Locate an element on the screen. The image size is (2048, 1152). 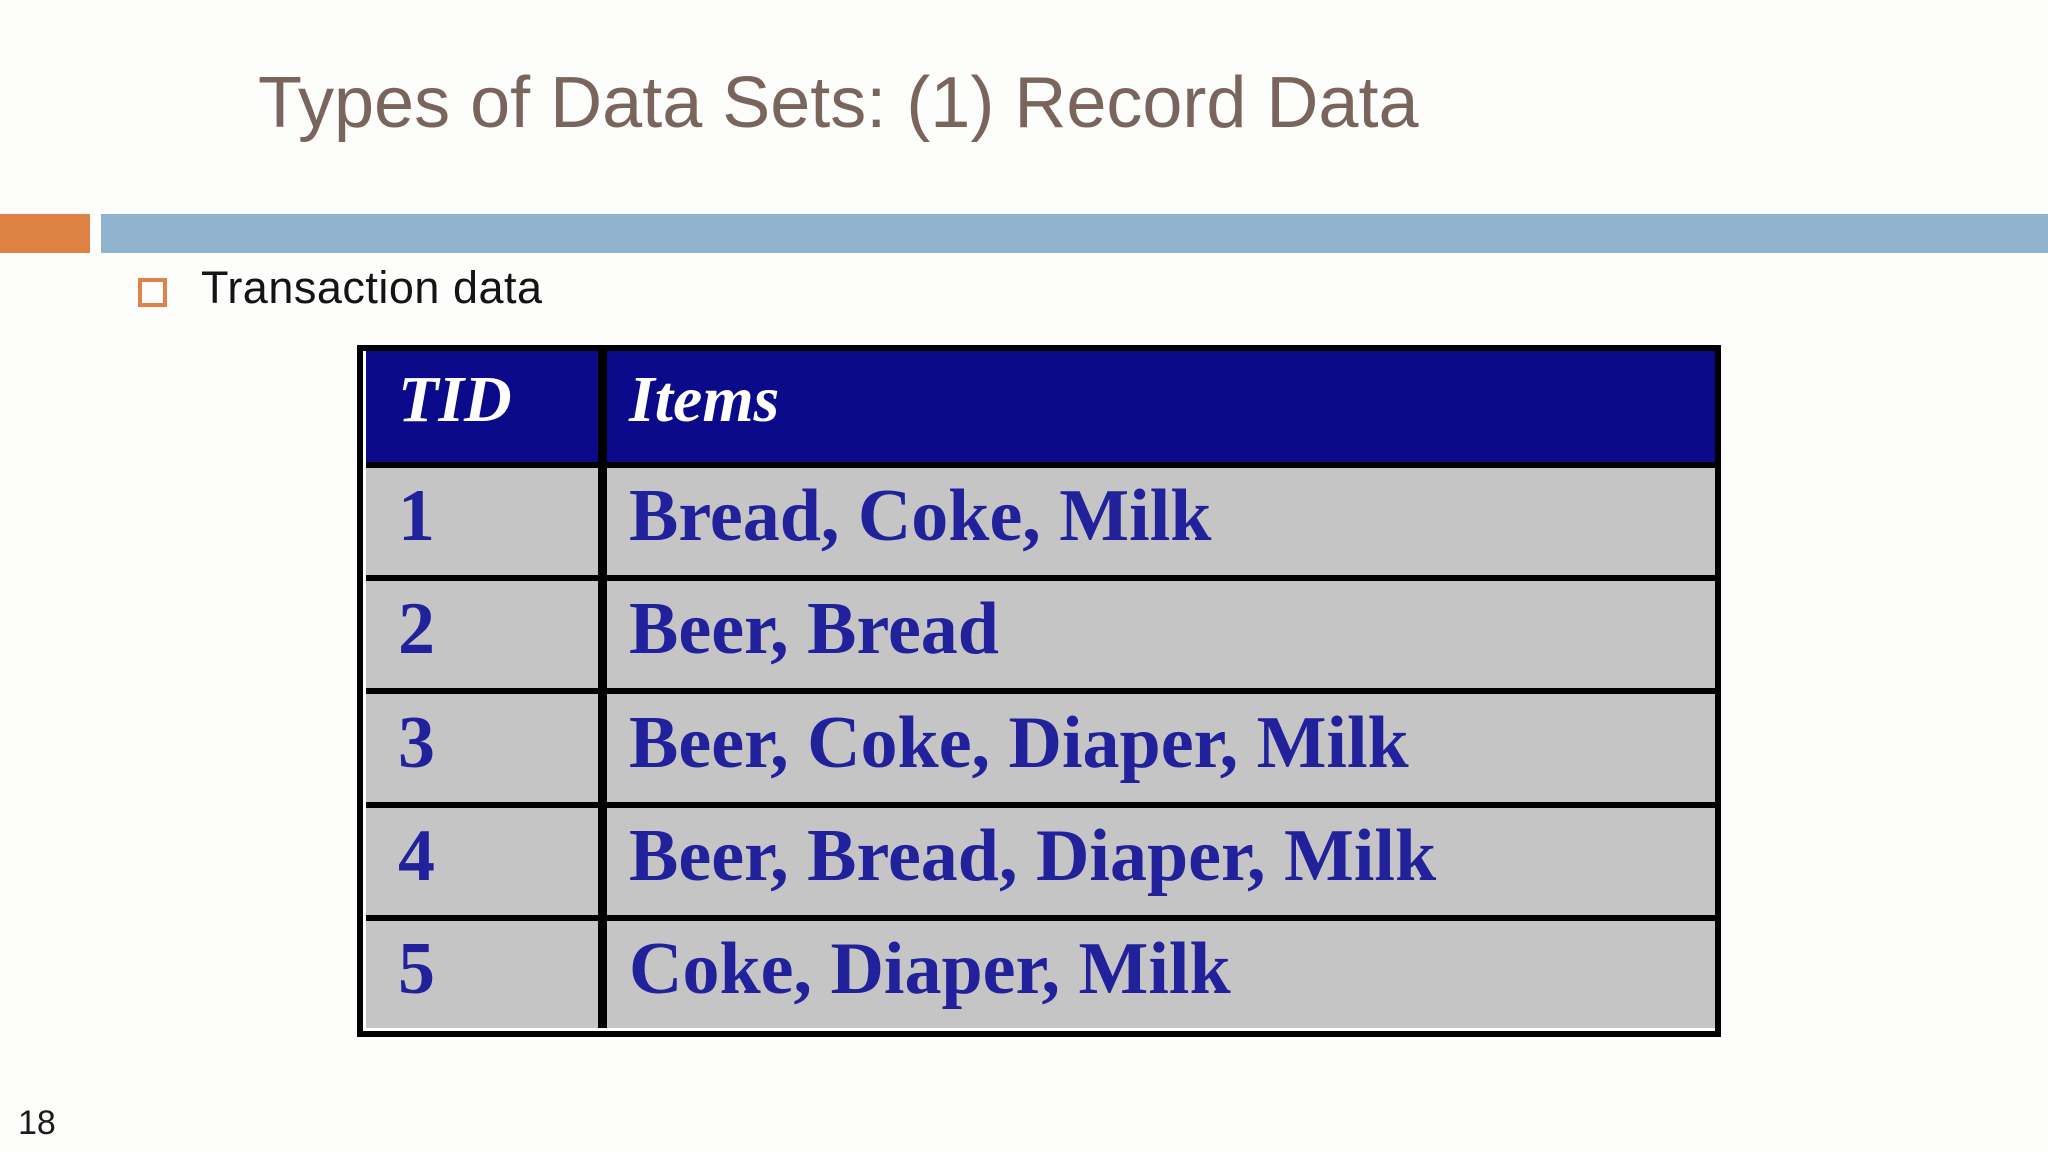
table-row: 3 Beer, Coke, Diaper, Milk is located at coordinates (1040, 745).